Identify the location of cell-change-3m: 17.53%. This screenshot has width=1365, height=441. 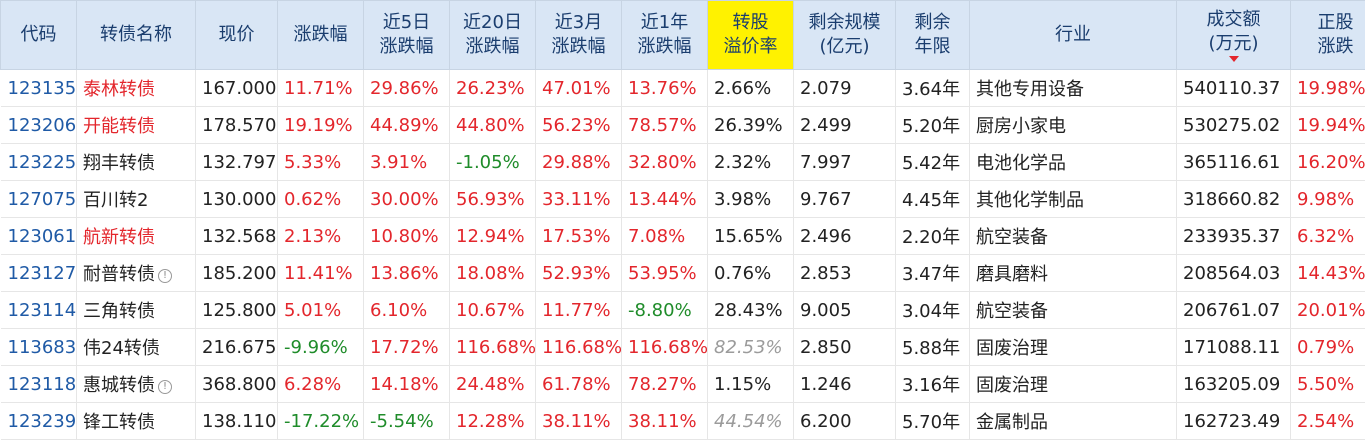
(578, 236).